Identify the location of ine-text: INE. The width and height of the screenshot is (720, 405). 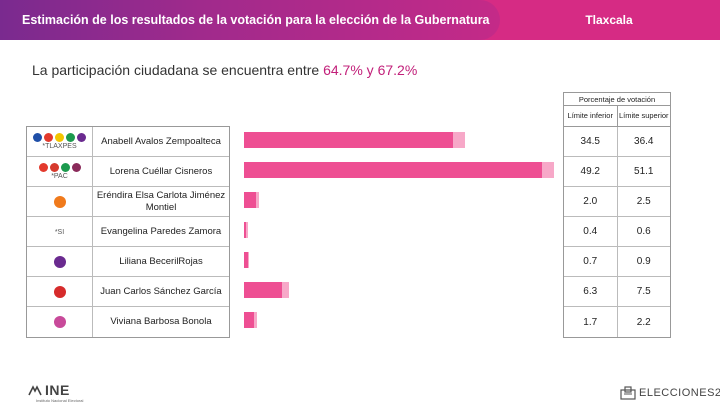
(57, 390).